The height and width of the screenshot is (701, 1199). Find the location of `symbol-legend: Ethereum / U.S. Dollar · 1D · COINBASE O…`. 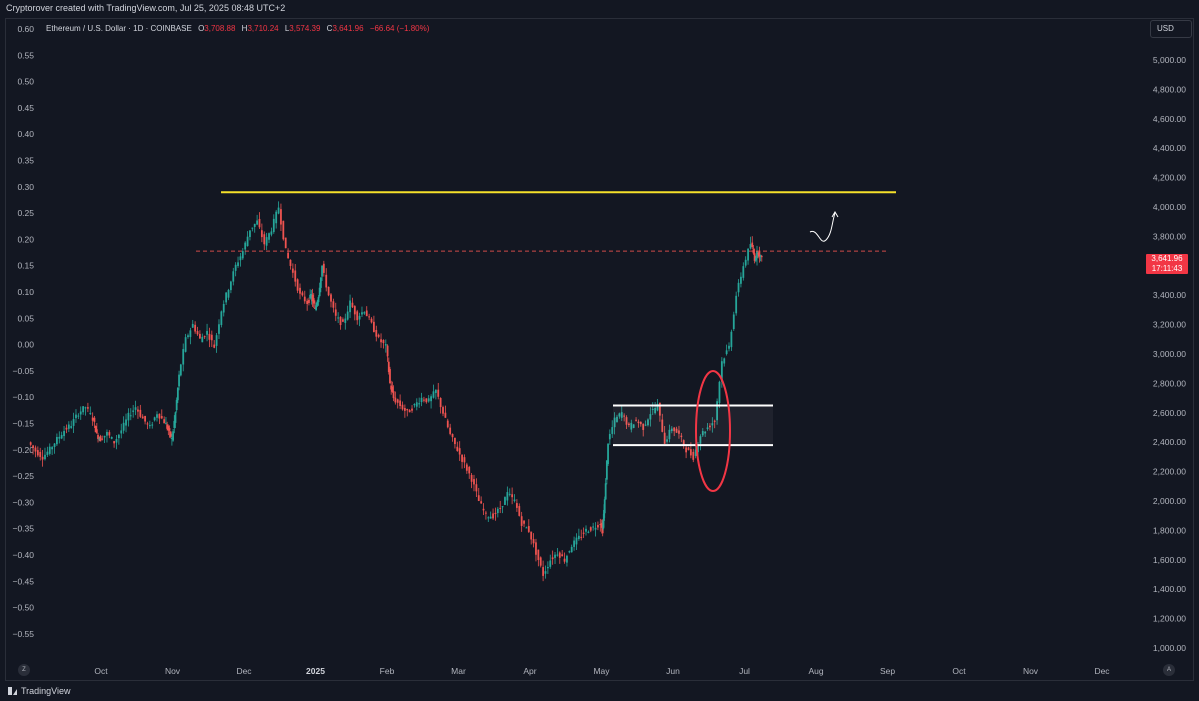

symbol-legend: Ethereum / U.S. Dollar · 1D · COINBASE O… is located at coordinates (237, 28).